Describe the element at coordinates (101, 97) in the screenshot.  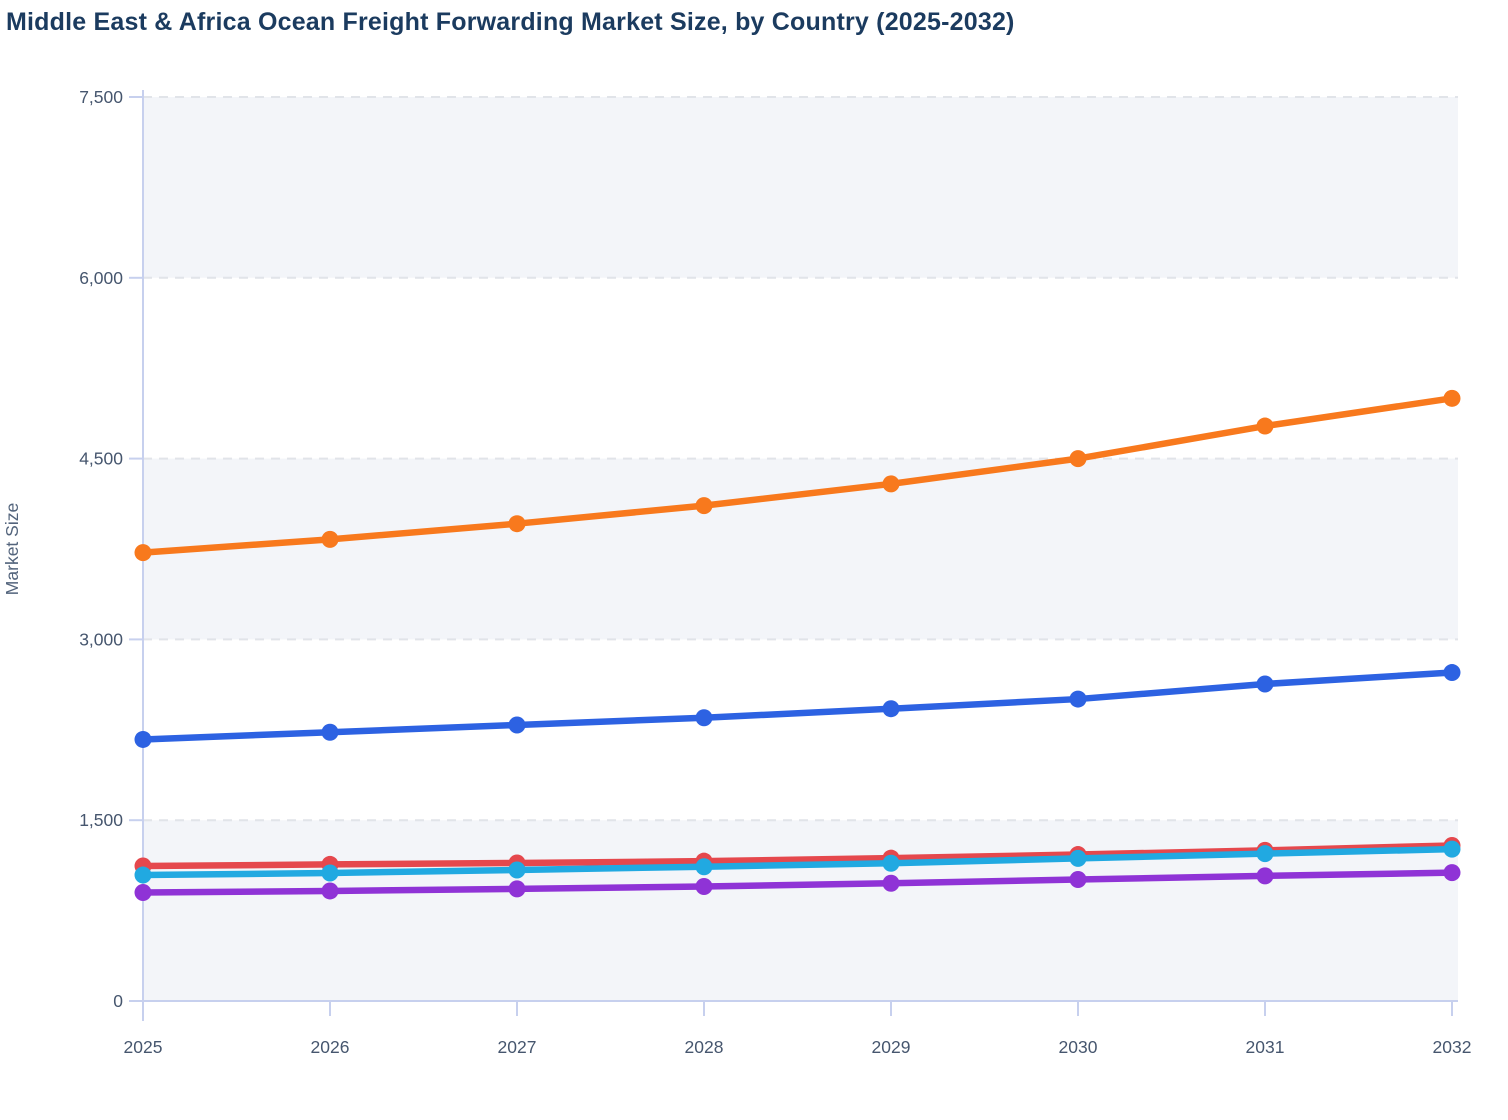
I see `y-tick-label: 7,500` at that location.